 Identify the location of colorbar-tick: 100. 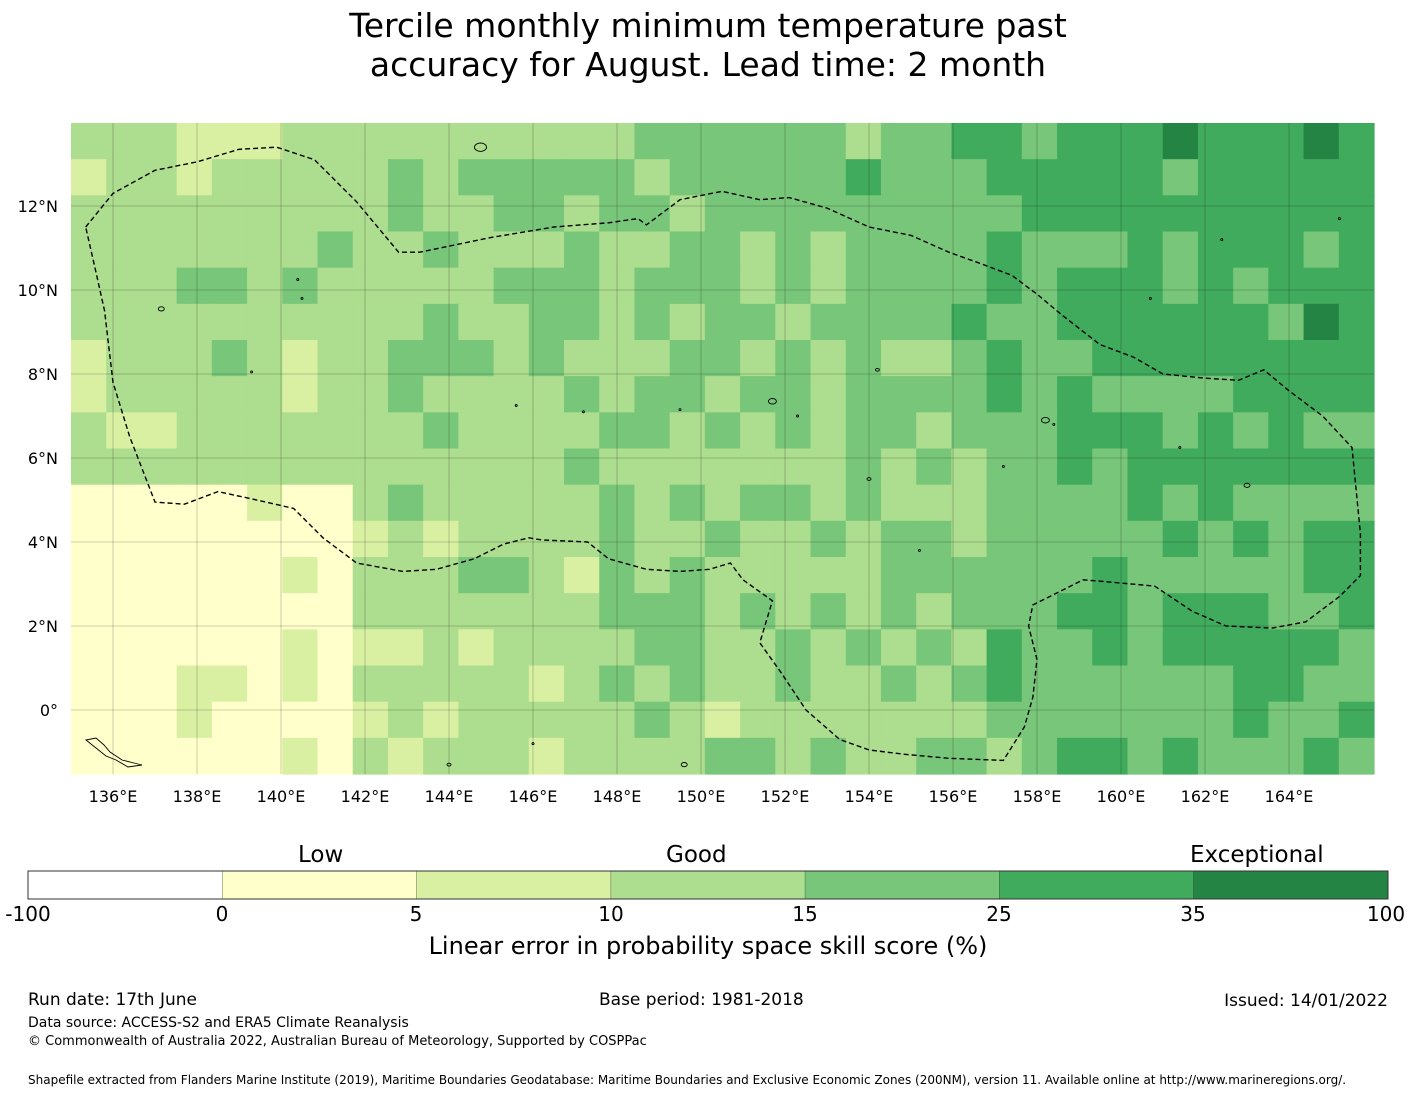
(1386, 914).